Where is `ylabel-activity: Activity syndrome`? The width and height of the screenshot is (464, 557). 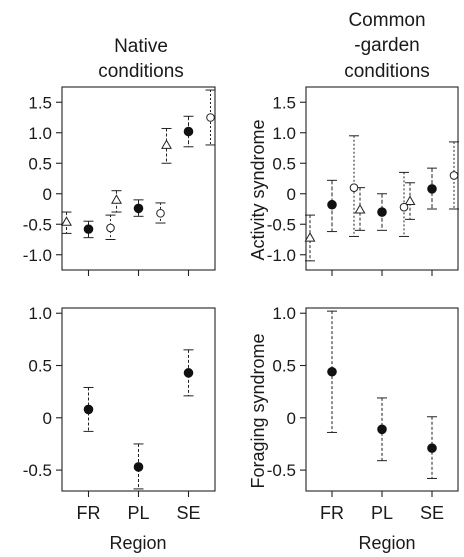 ylabel-activity: Activity syndrome is located at coordinates (258, 189).